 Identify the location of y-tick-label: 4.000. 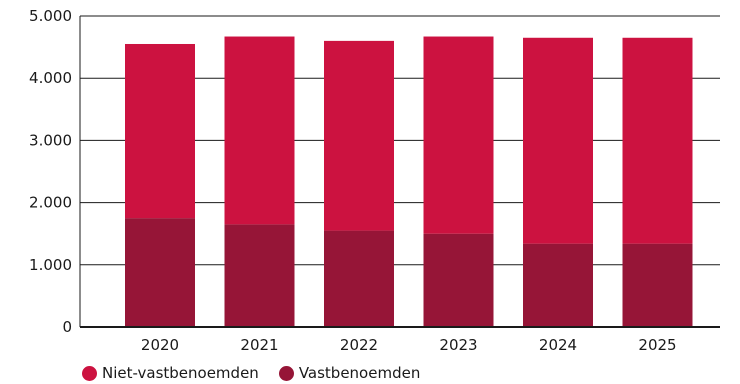
(50, 78).